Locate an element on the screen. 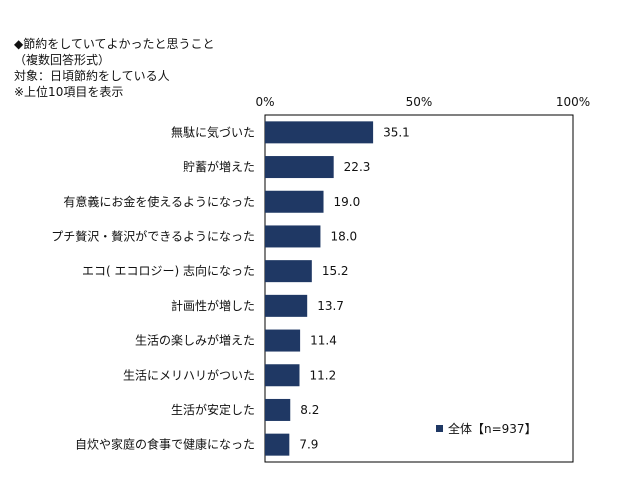 The width and height of the screenshot is (640, 480). category-label: 有意義にお金を使えるようになった is located at coordinates (159, 201).